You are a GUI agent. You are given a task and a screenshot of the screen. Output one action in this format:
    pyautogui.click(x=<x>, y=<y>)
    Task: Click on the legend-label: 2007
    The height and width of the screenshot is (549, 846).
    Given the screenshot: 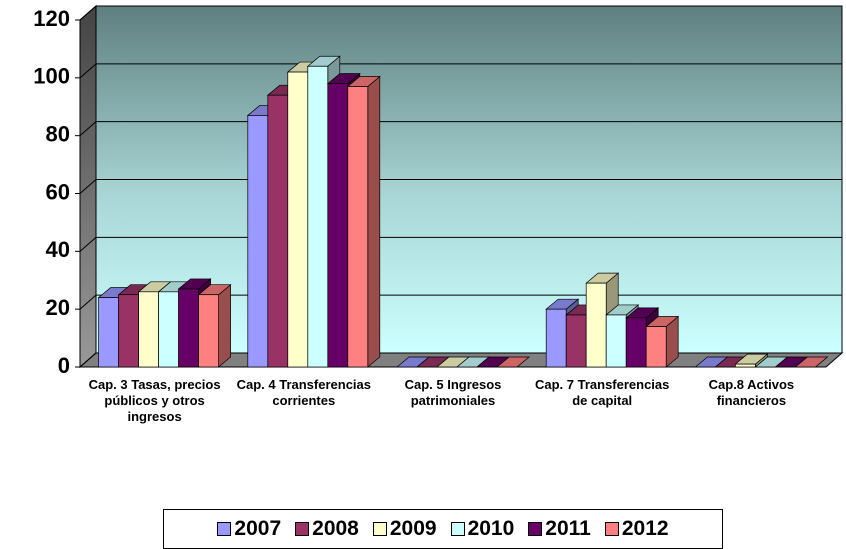 What is the action you would take?
    pyautogui.click(x=258, y=528)
    